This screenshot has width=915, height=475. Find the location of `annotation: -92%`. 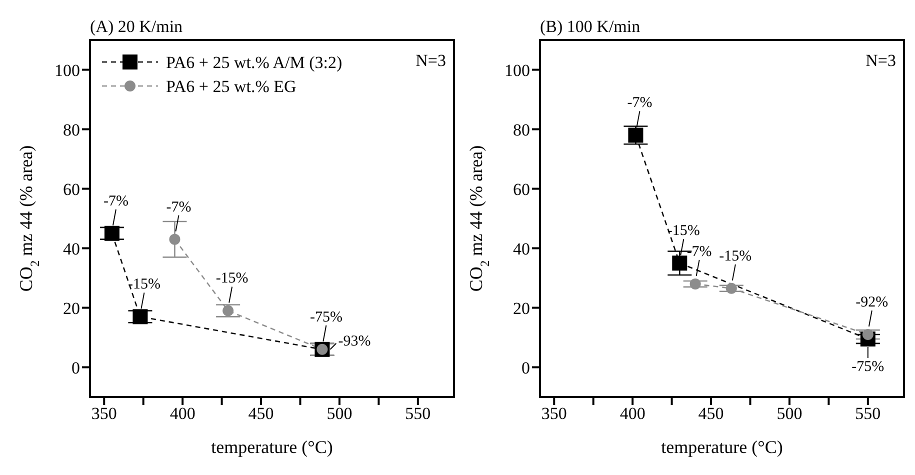

annotation: -92% is located at coordinates (872, 302).